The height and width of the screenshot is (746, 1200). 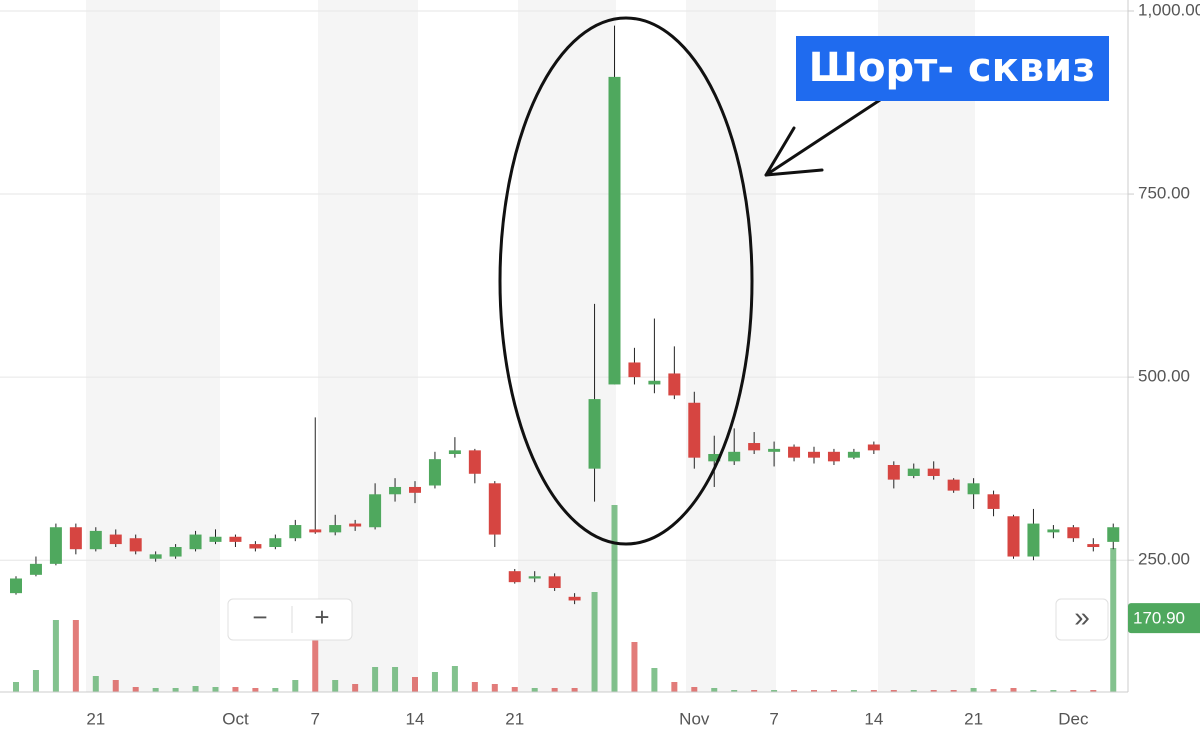 I want to click on scroll-box, so click(x=1082, y=619).